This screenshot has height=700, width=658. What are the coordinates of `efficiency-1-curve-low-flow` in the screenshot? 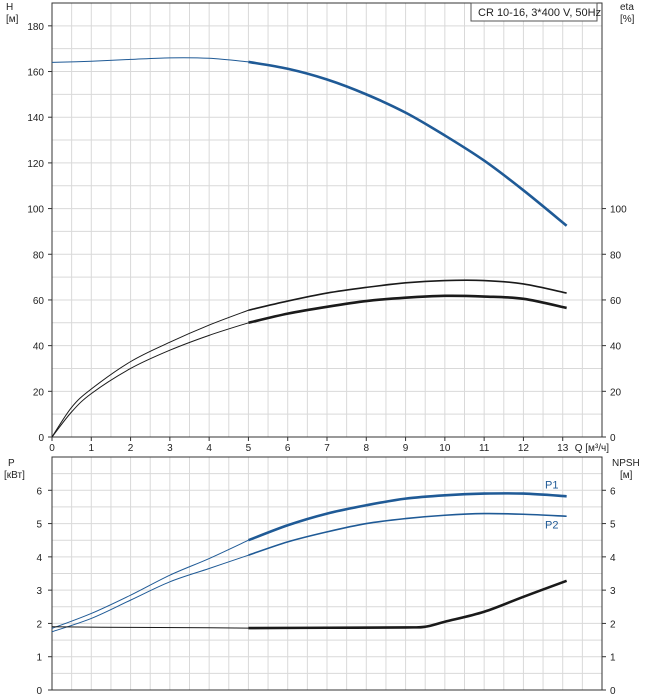 It's located at (150, 373).